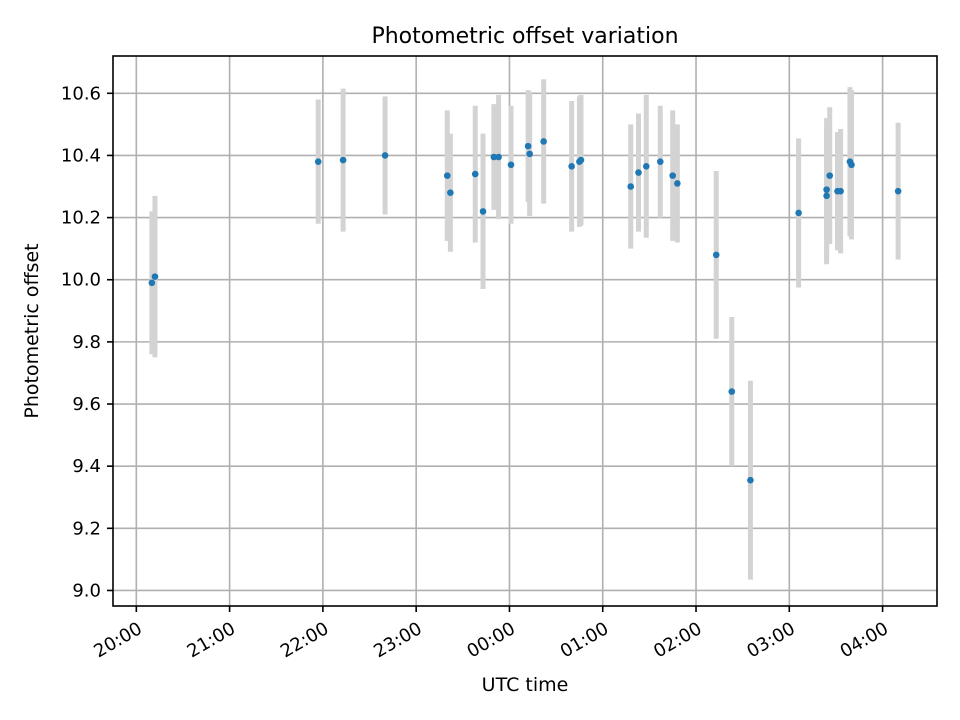  Describe the element at coordinates (81, 155) in the screenshot. I see `y-tick-label: 10.4` at that location.